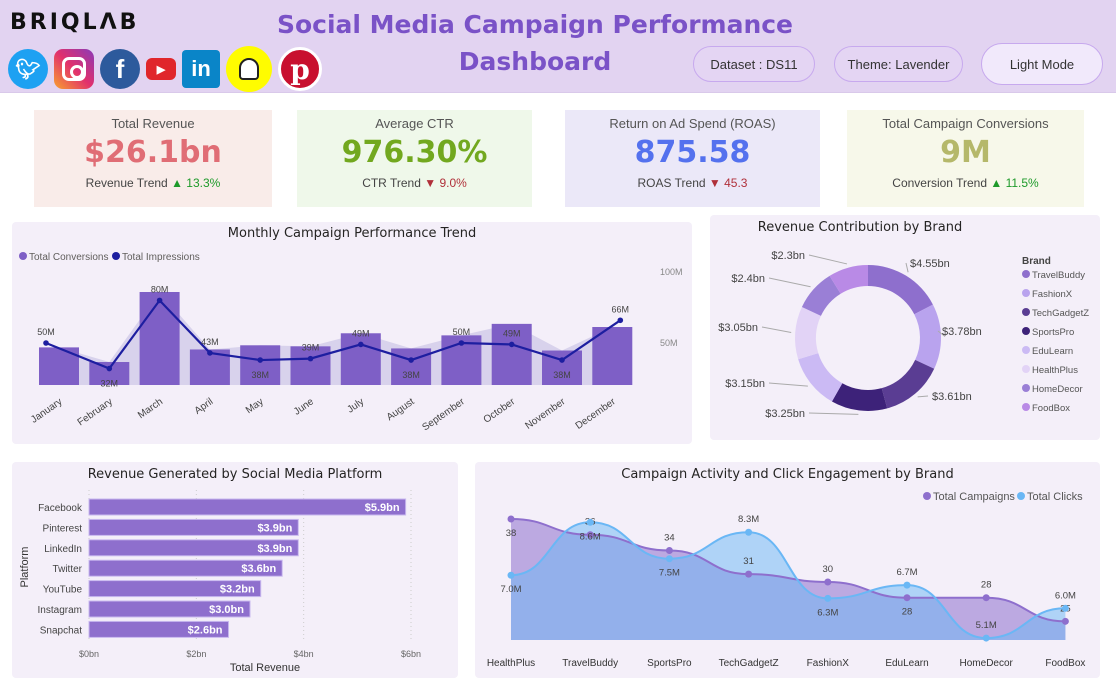 The height and width of the screenshot is (692, 1116). I want to click on y-tick-label: Pinterest, so click(63, 528).